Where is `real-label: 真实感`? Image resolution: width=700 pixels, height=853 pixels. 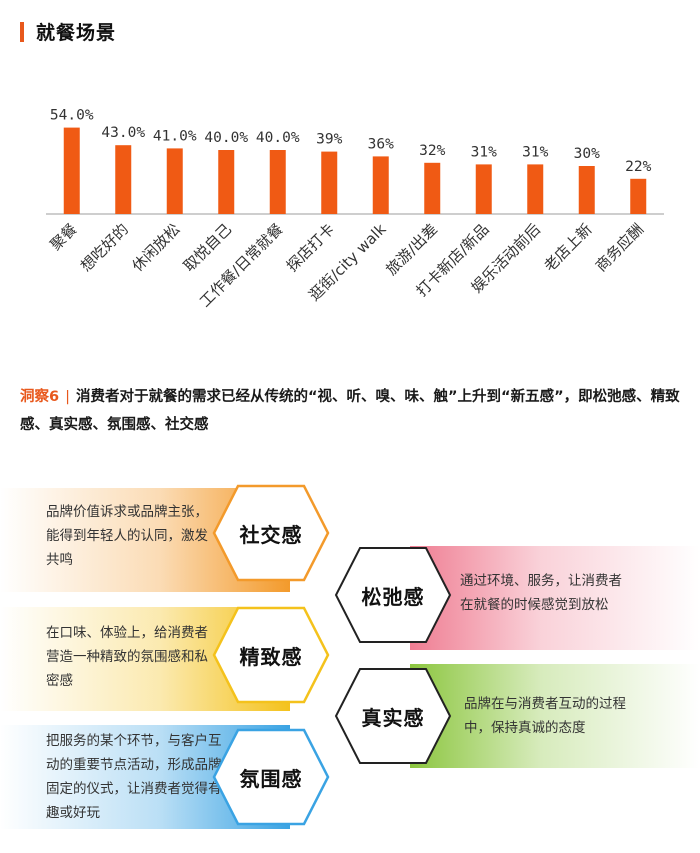
real-label: 真实感 is located at coordinates (393, 717).